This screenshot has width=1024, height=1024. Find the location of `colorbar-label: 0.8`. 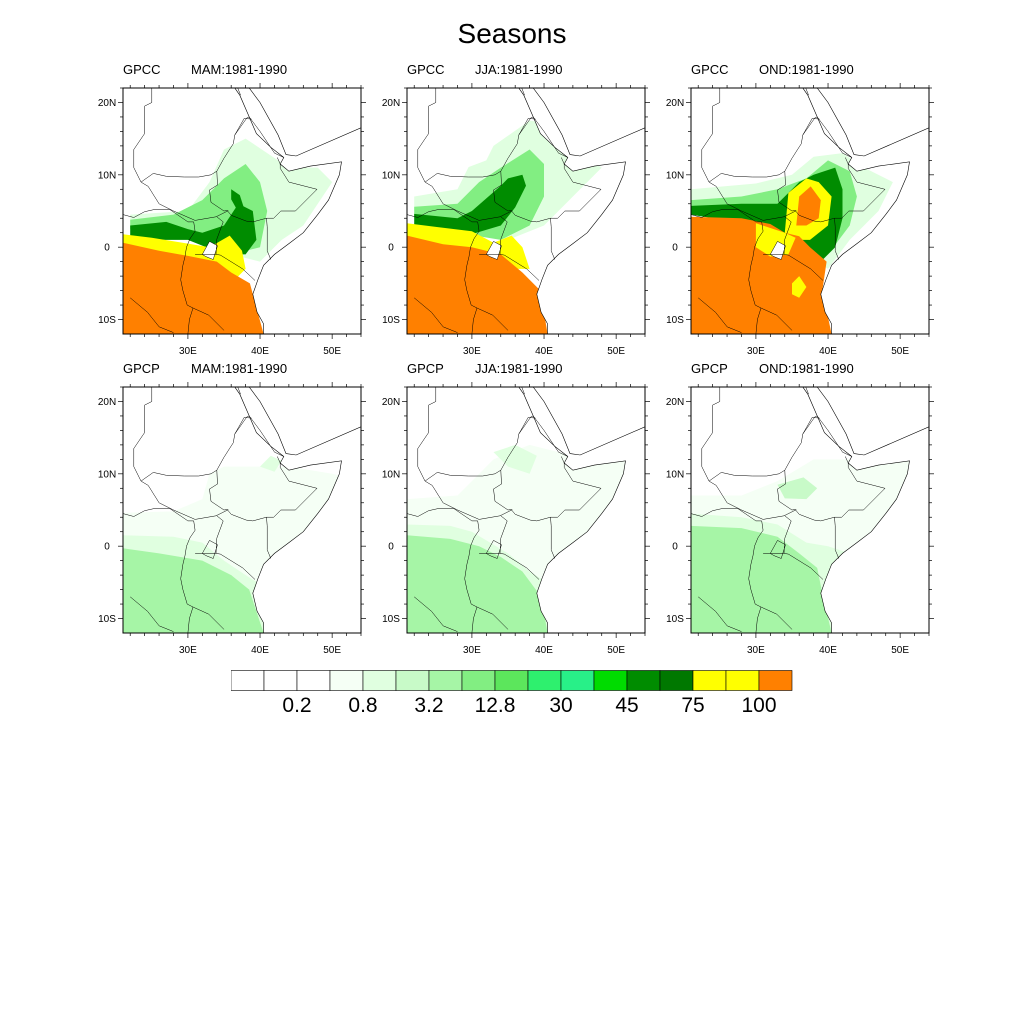

colorbar-label: 0.8 is located at coordinates (362, 705).